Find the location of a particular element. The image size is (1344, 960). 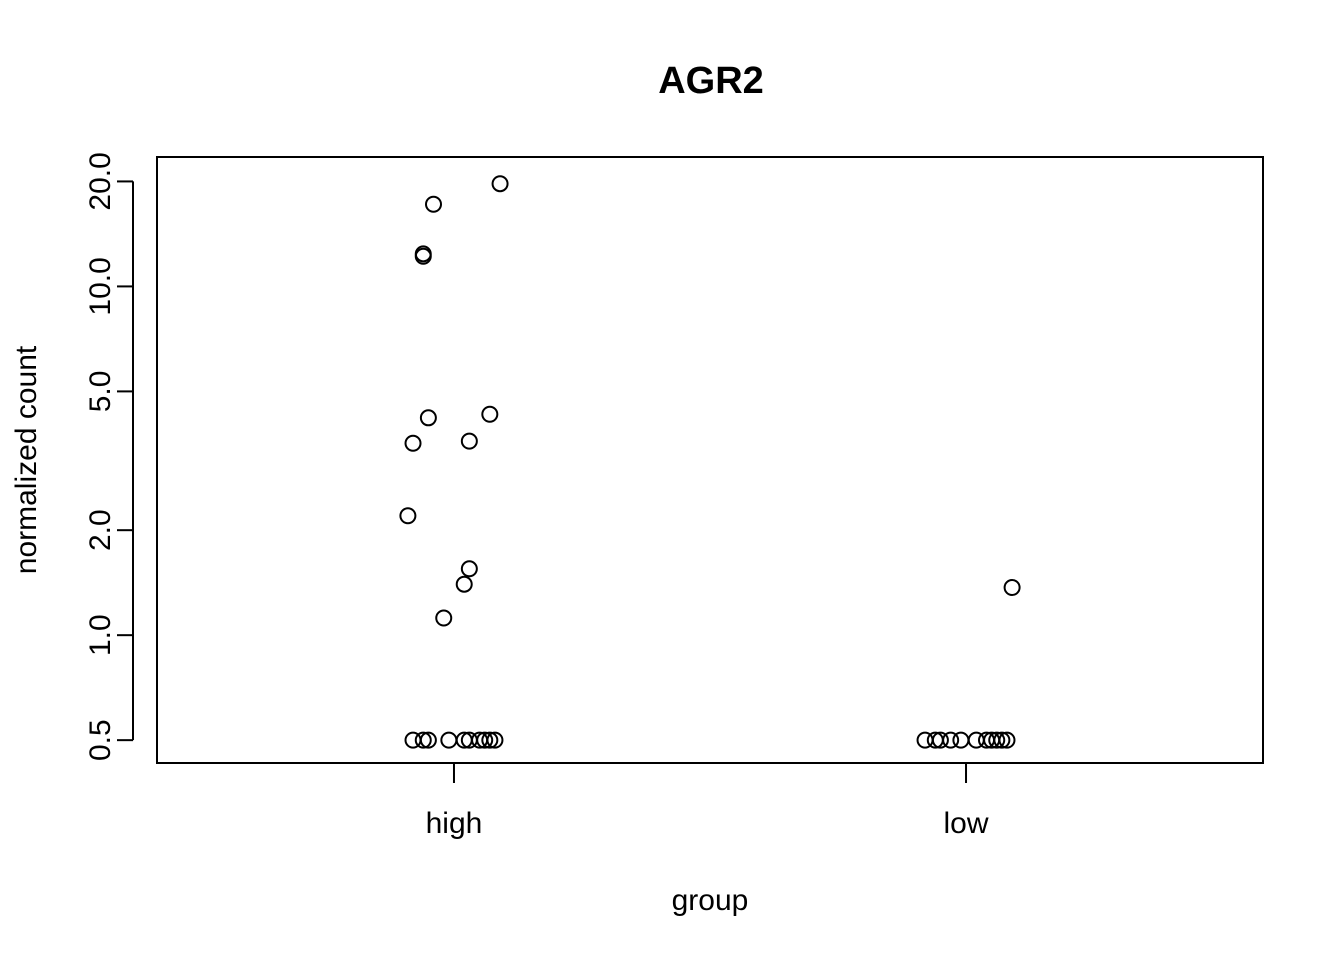

y-tick-label: 1.0 is located at coordinates (100, 635).